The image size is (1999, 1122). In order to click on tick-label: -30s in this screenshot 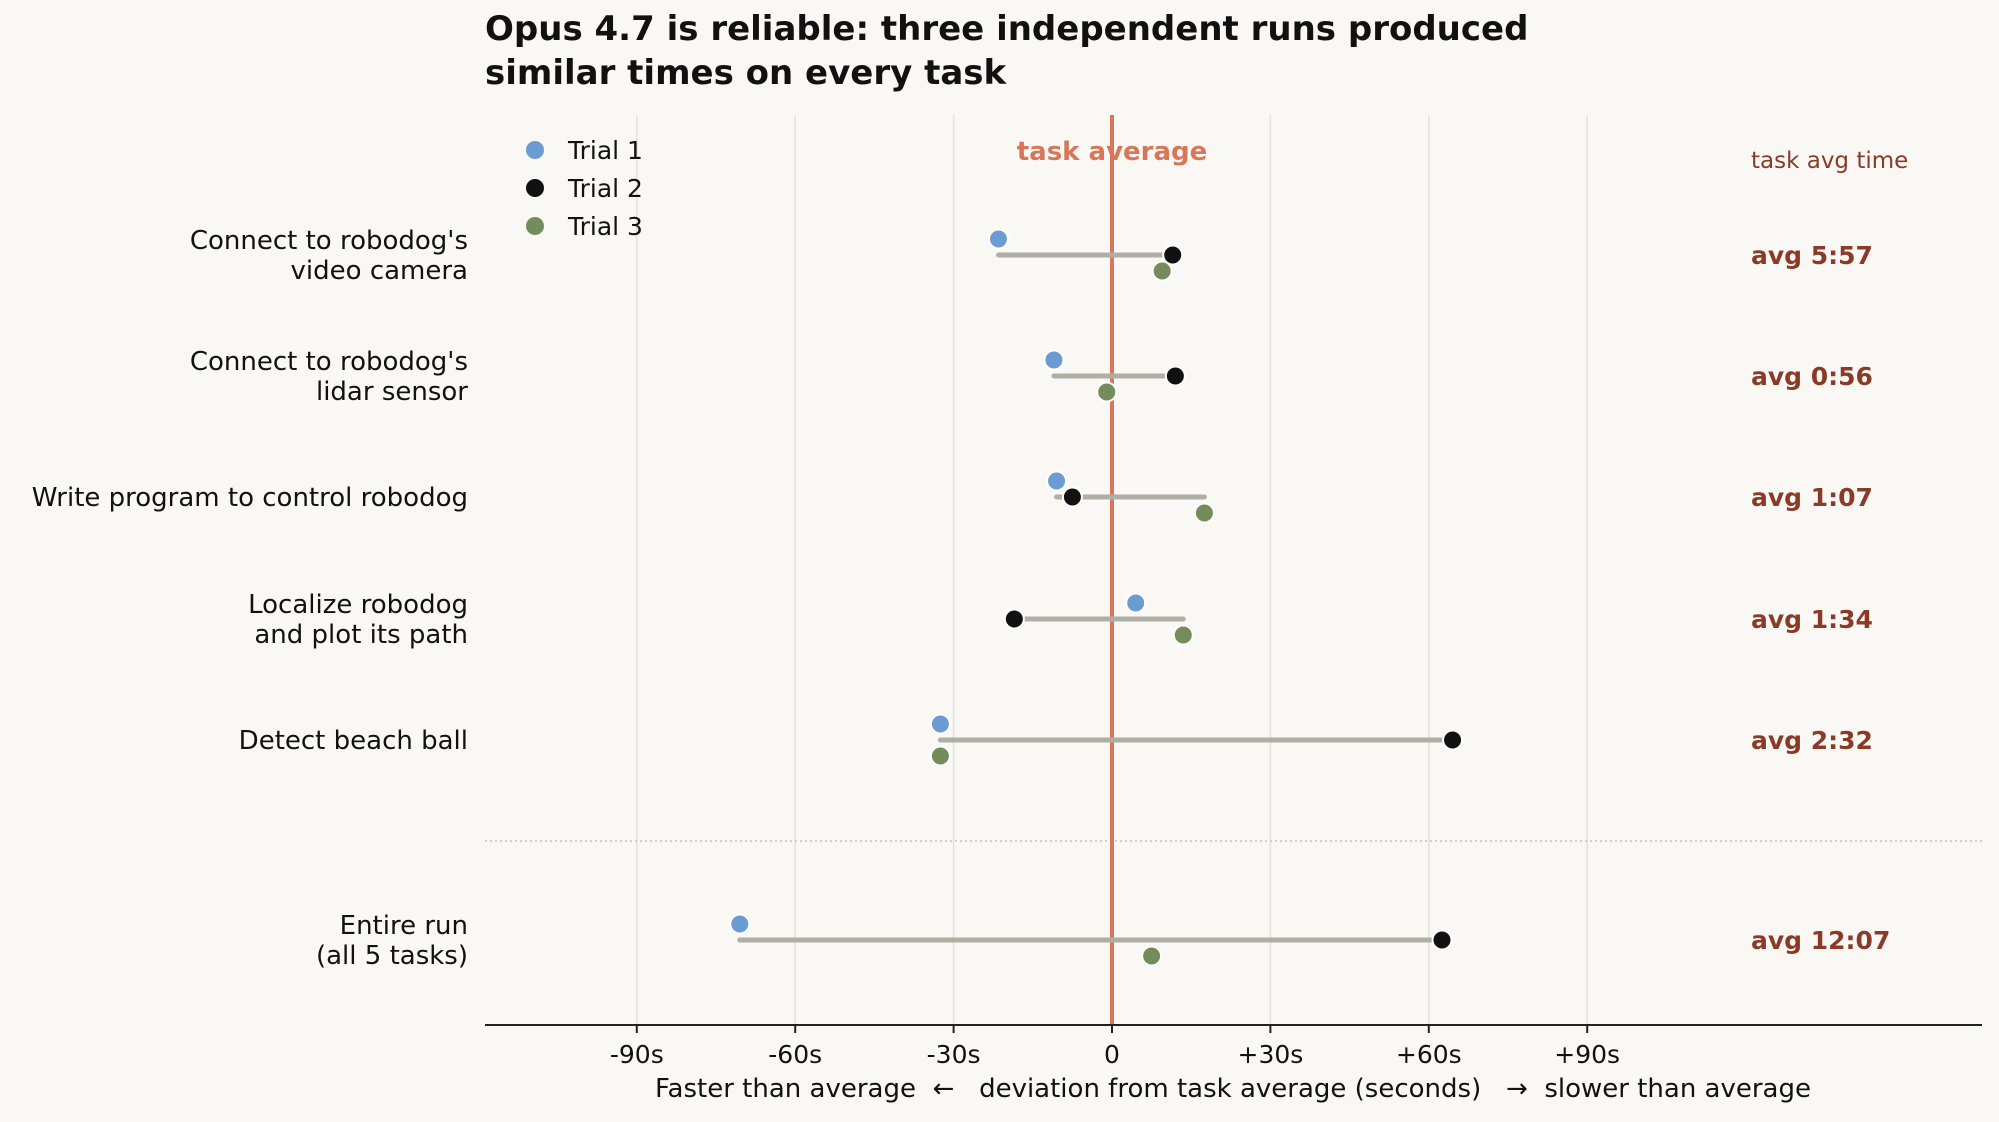, I will do `click(954, 1054)`.